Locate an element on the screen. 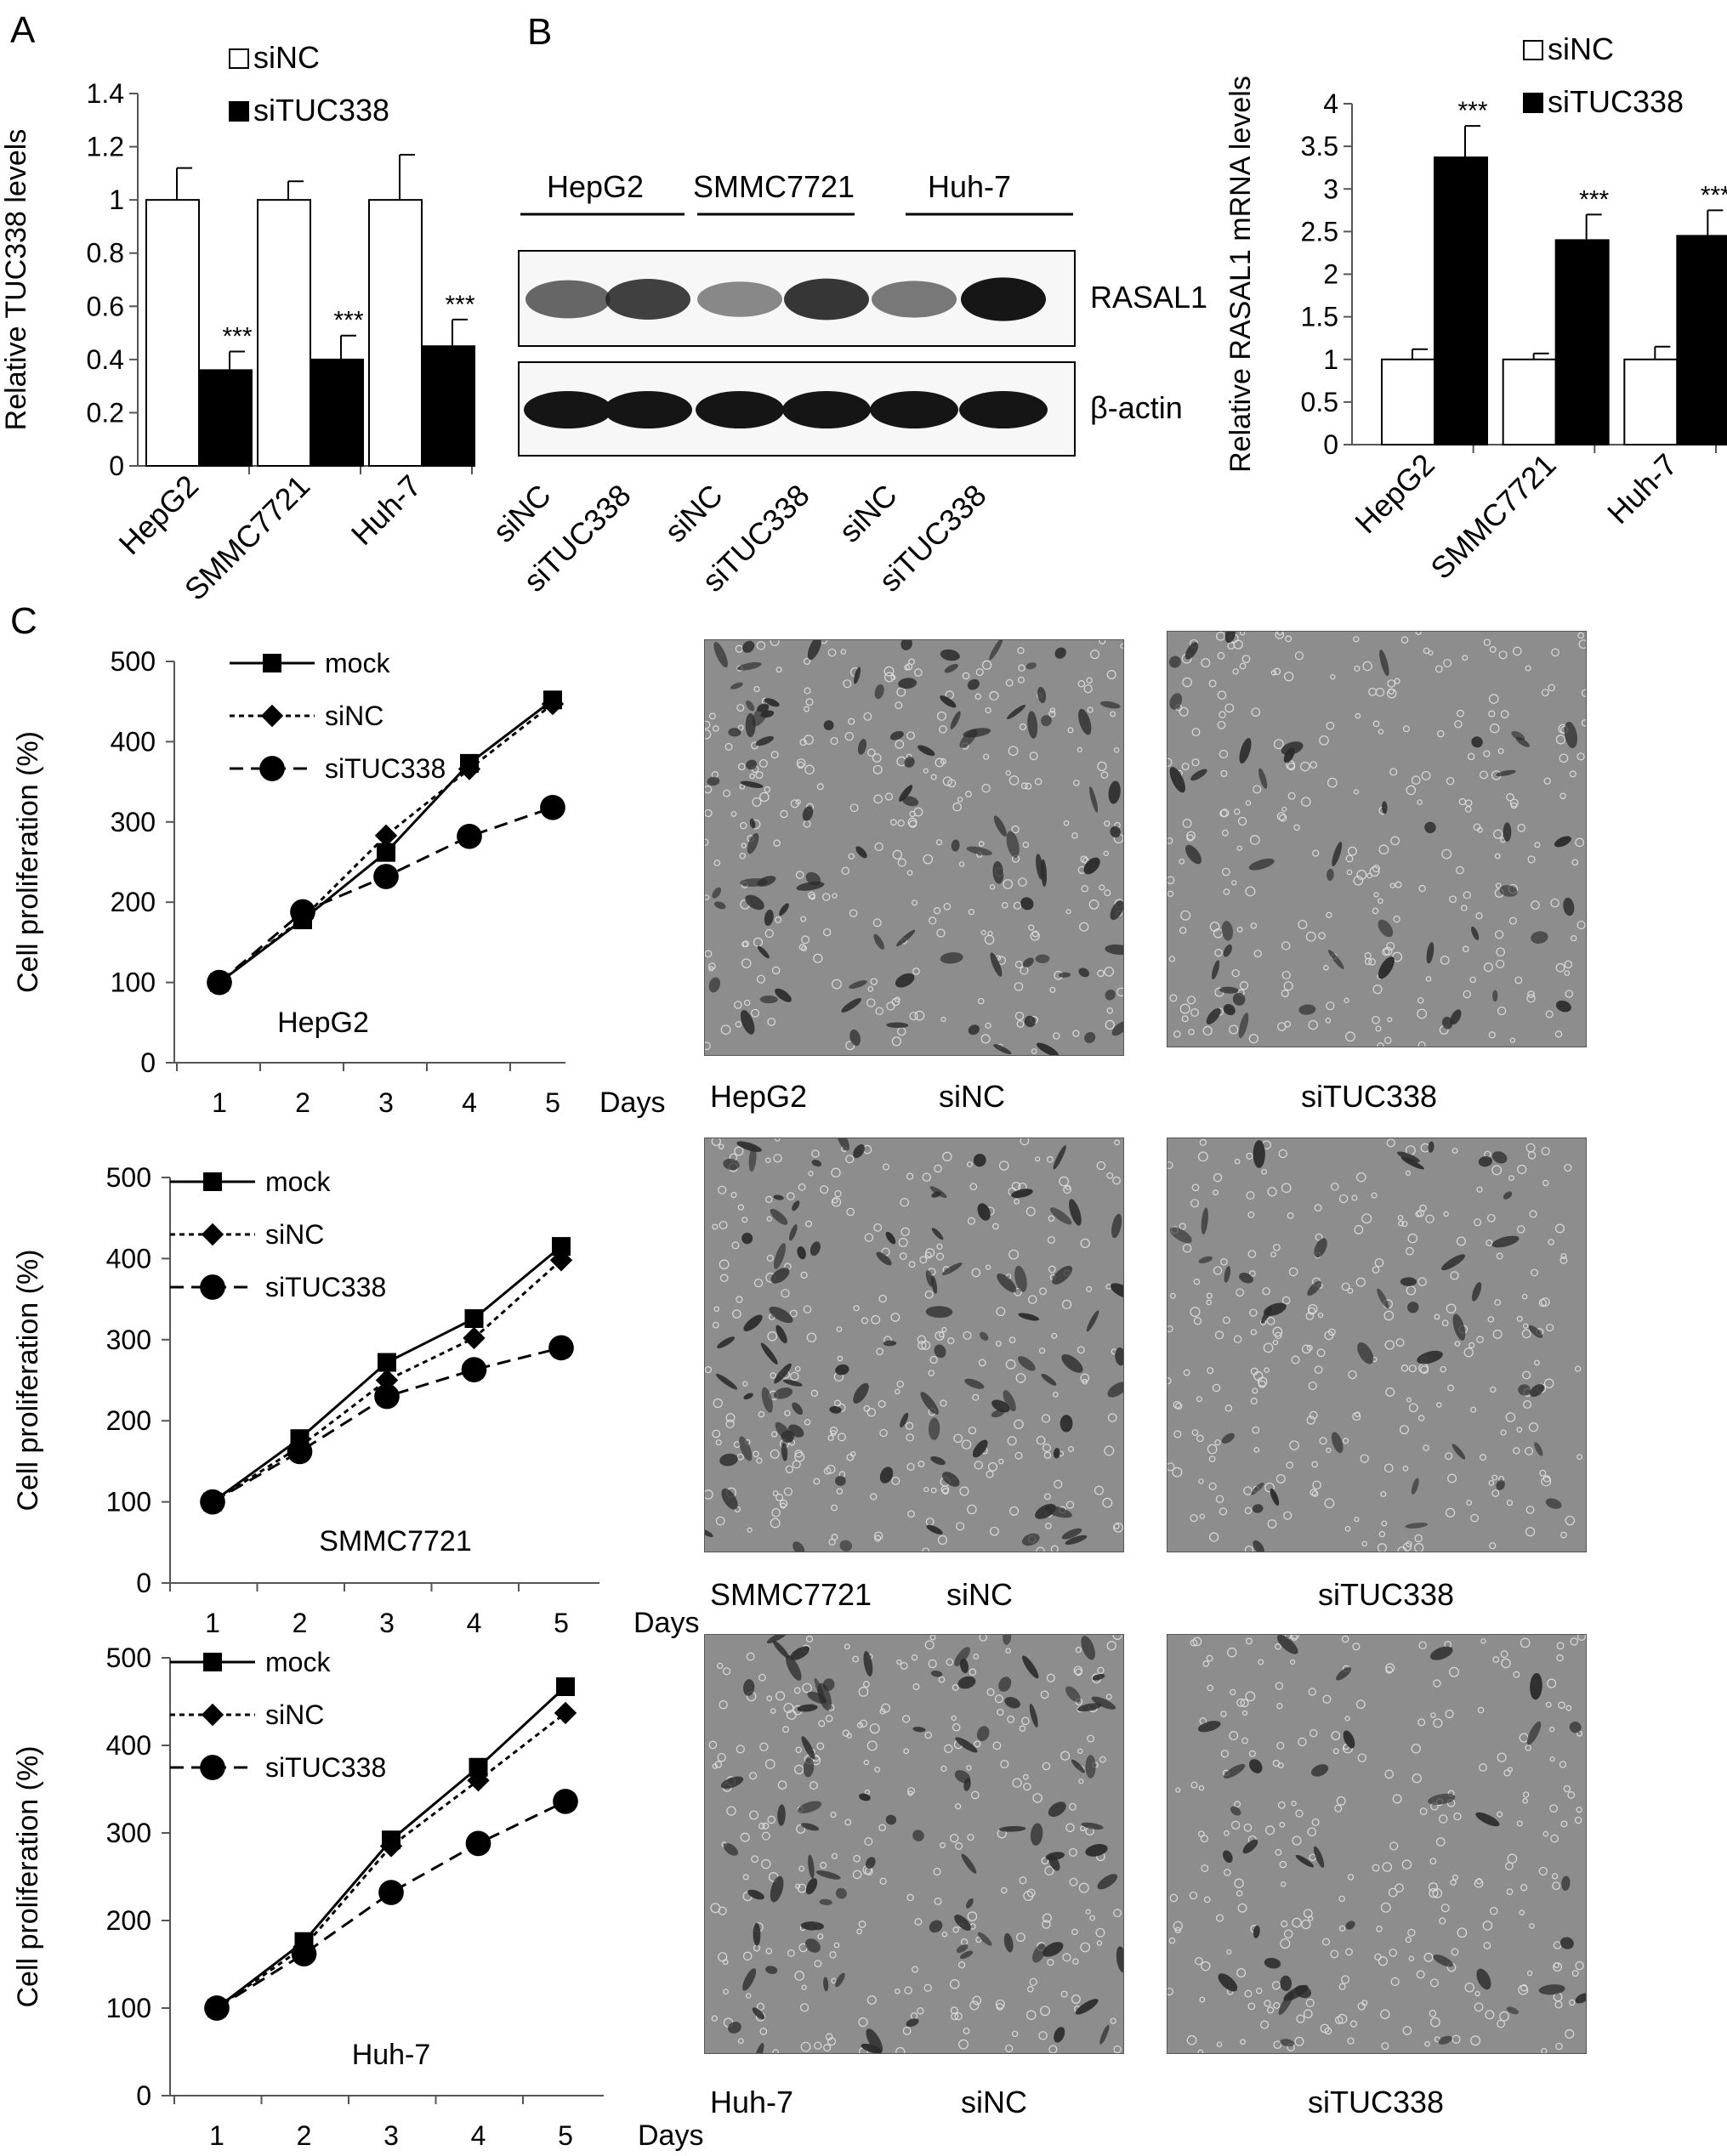 The width and height of the screenshot is (1727, 2156). chart-c1-legend-label: siTUC338 is located at coordinates (386, 769).